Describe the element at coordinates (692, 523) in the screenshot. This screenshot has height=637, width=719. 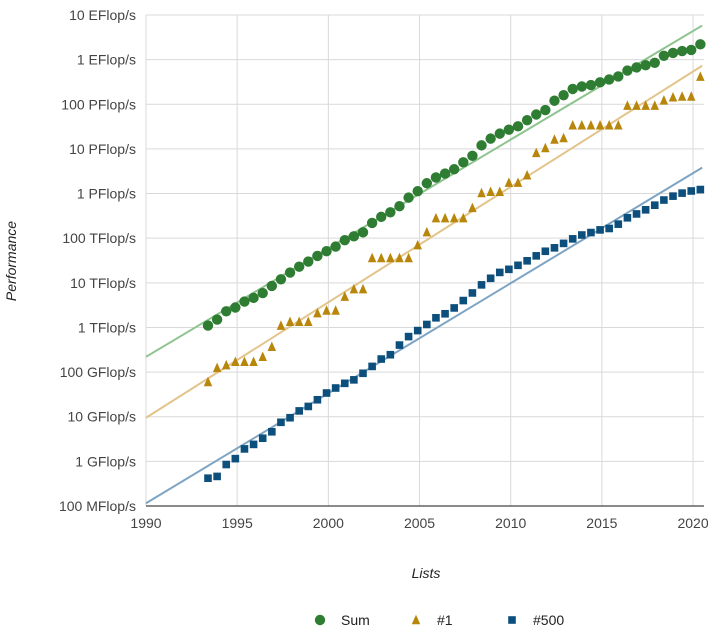
I see `x-tick-label: 2020` at that location.